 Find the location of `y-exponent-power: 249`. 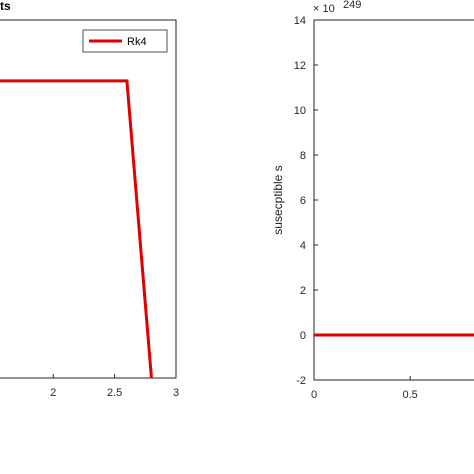

y-exponent-power: 249 is located at coordinates (352, 5).